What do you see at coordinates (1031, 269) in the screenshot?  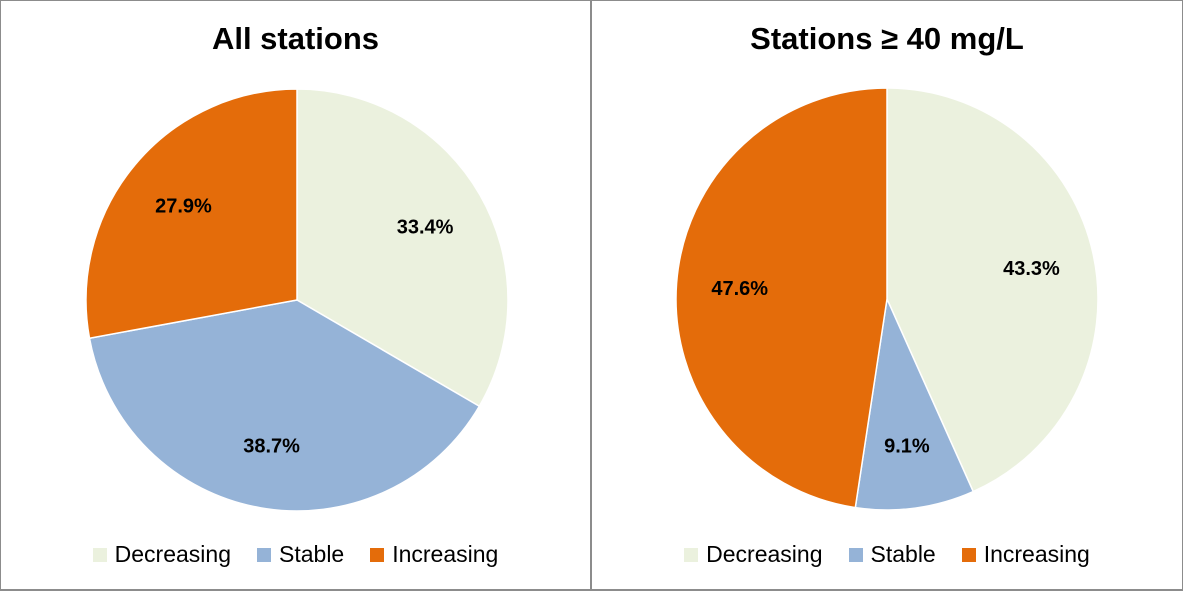 I see `data-label-decreasing: 43.3%` at bounding box center [1031, 269].